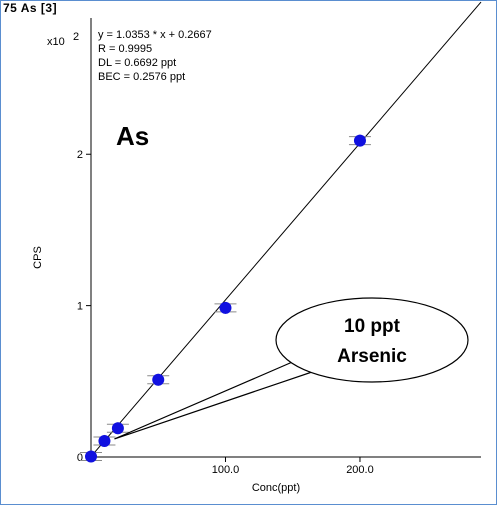  I want to click on callout-line1: 10 ppt, so click(372, 326).